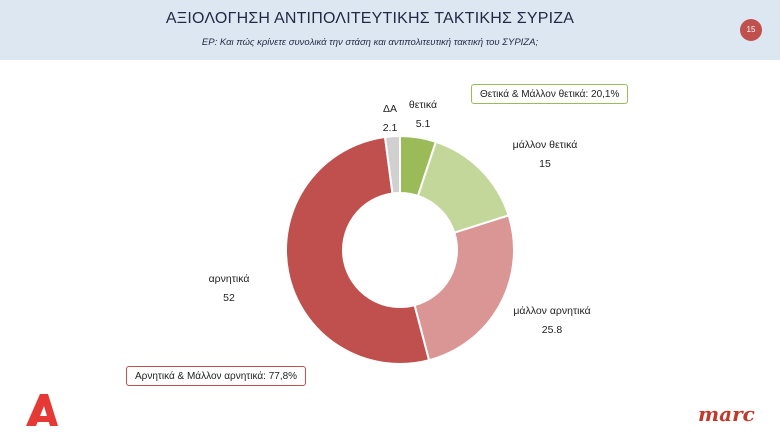 The image size is (780, 439). What do you see at coordinates (545, 145) in the screenshot?
I see `slice-label-2: μάλλον θετικά` at bounding box center [545, 145].